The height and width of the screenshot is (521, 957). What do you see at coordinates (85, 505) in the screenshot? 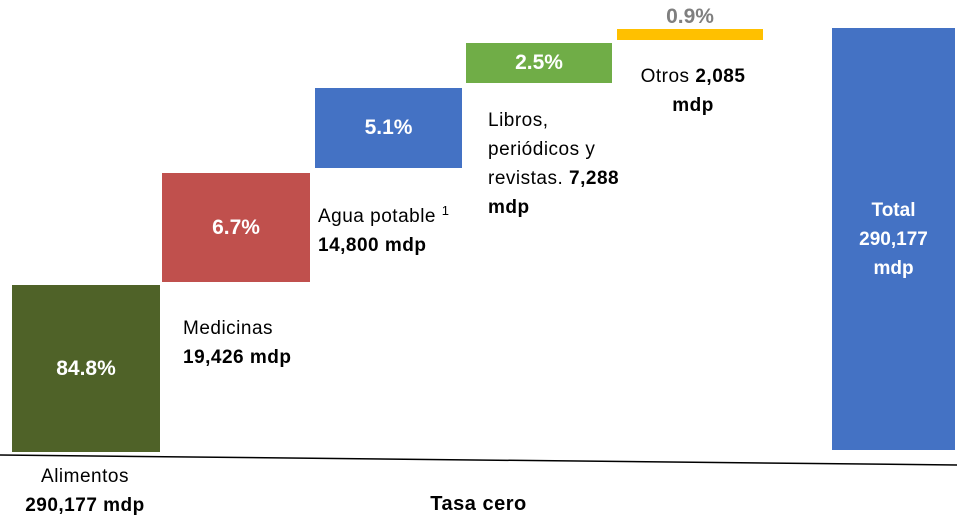
I see `amount-label: 290,177 mdp` at bounding box center [85, 505].